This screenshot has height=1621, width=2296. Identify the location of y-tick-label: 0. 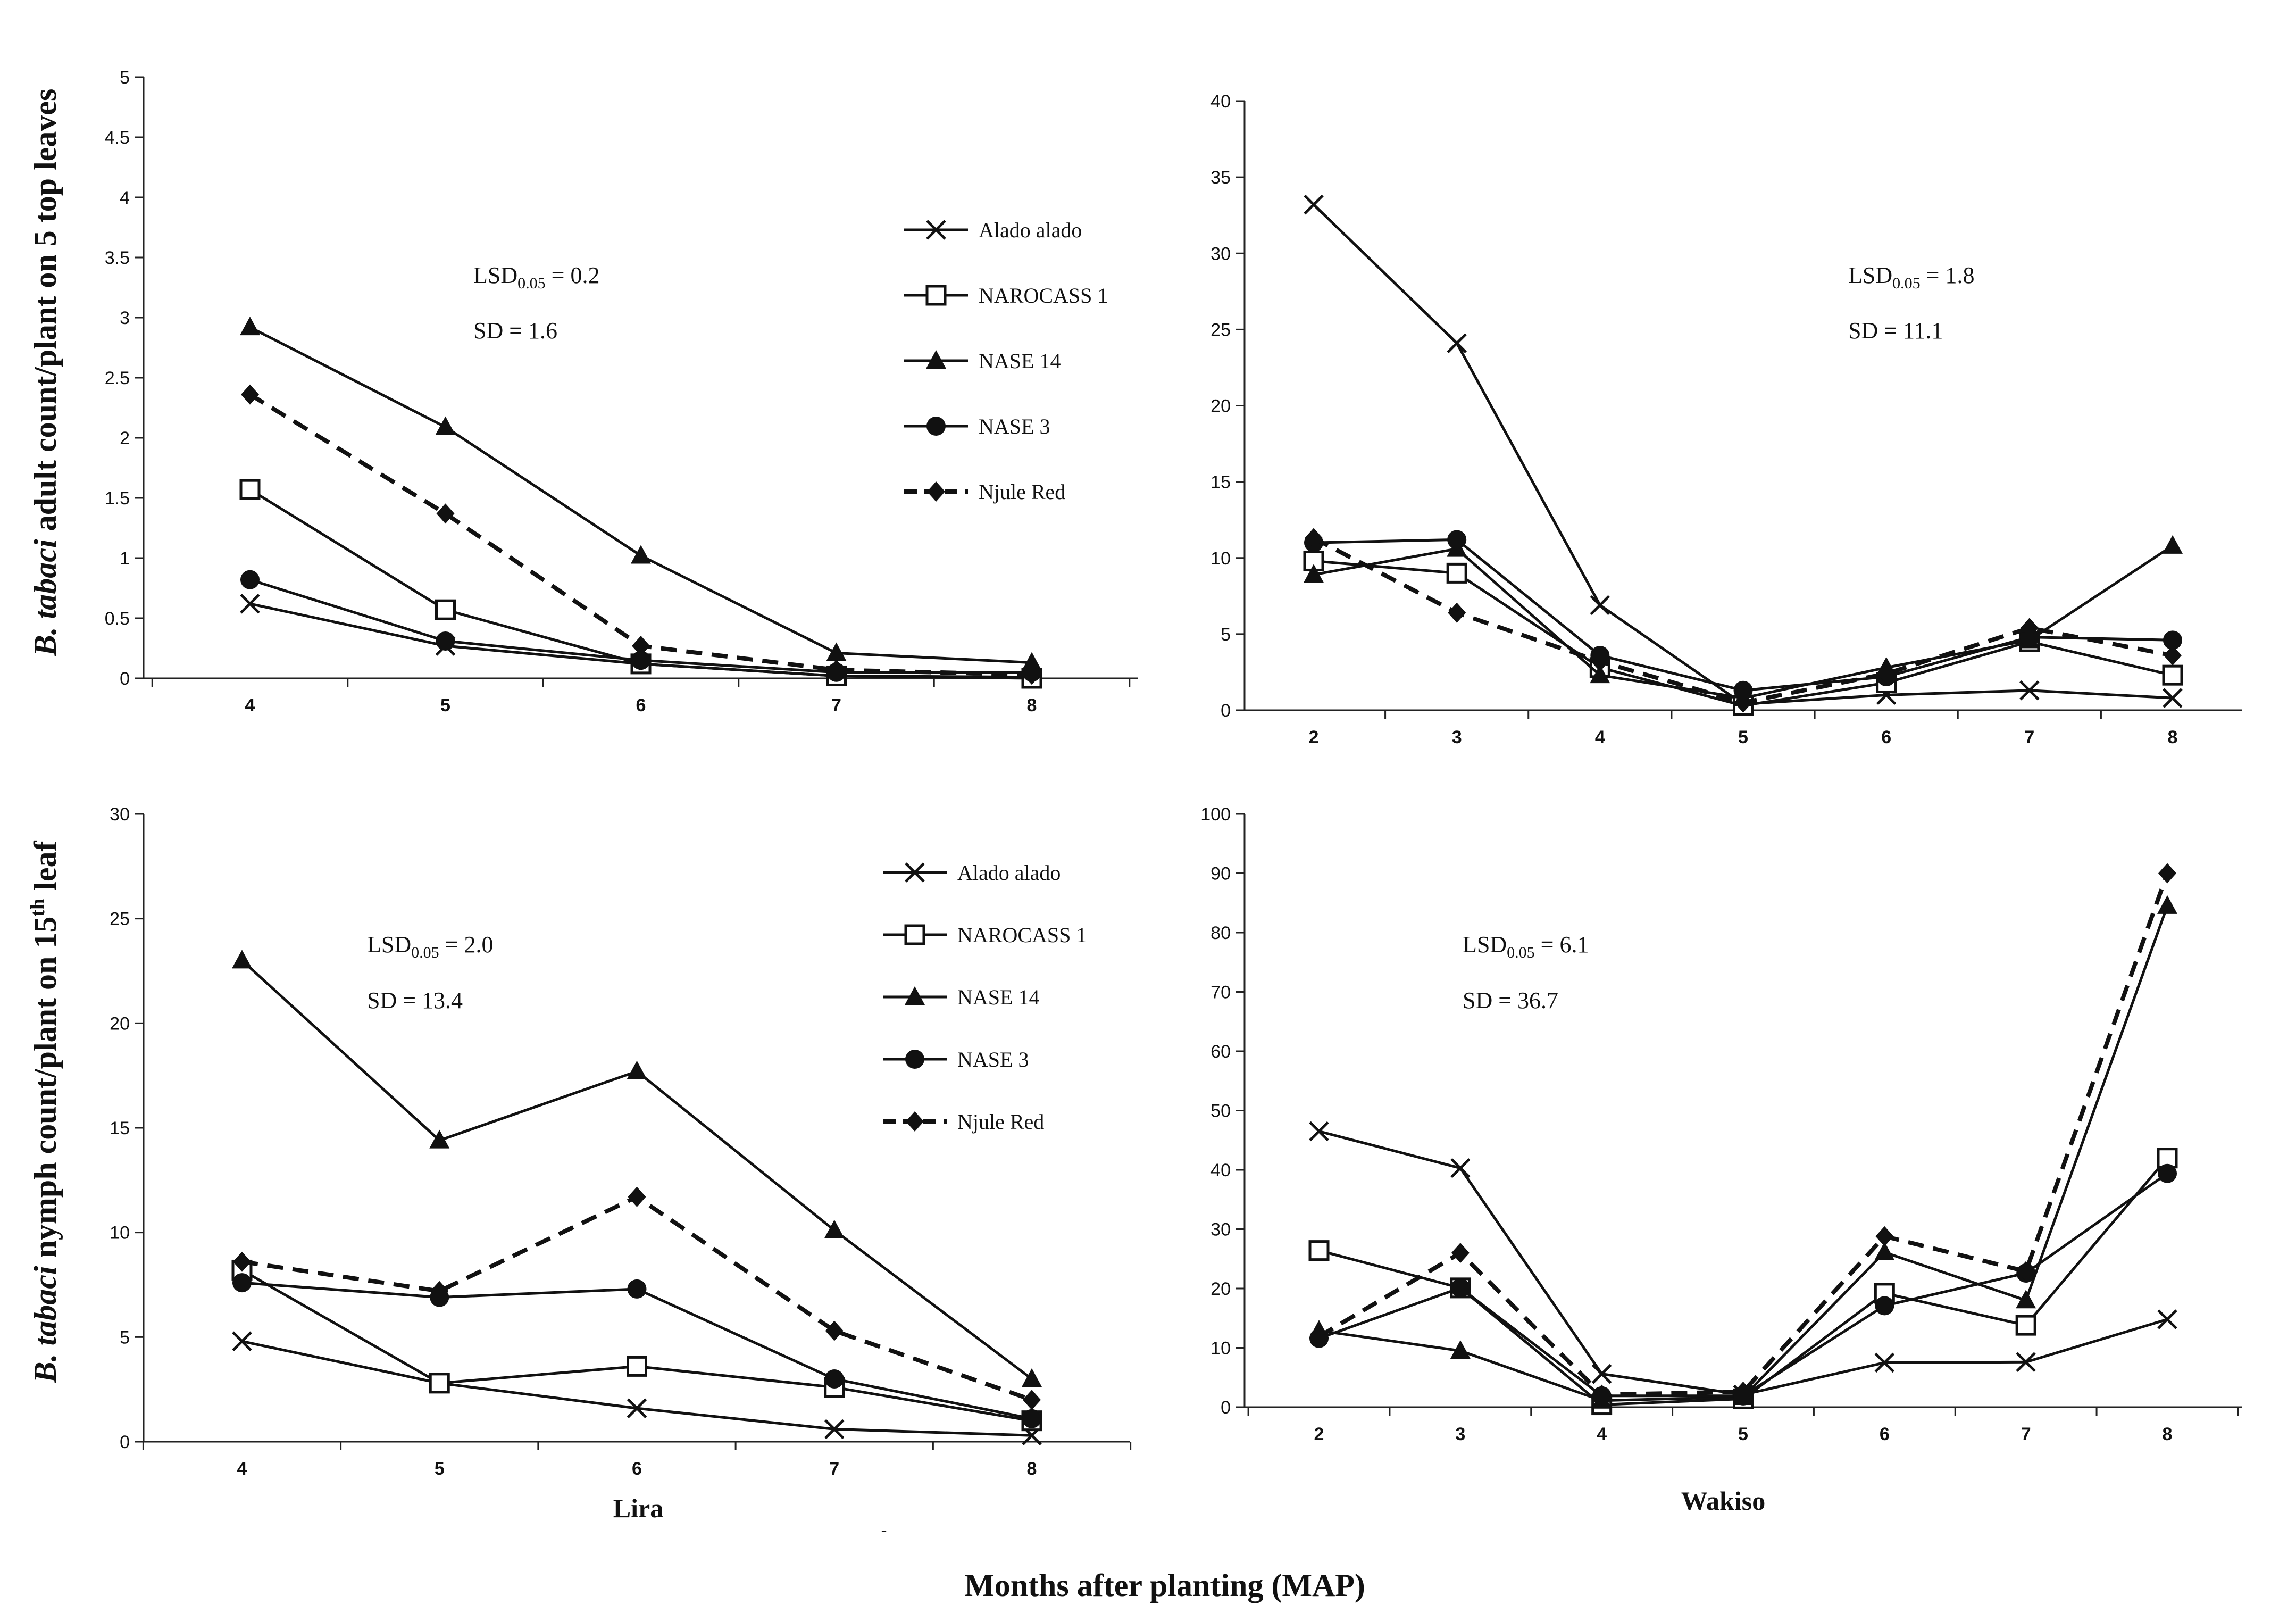
(1226, 711).